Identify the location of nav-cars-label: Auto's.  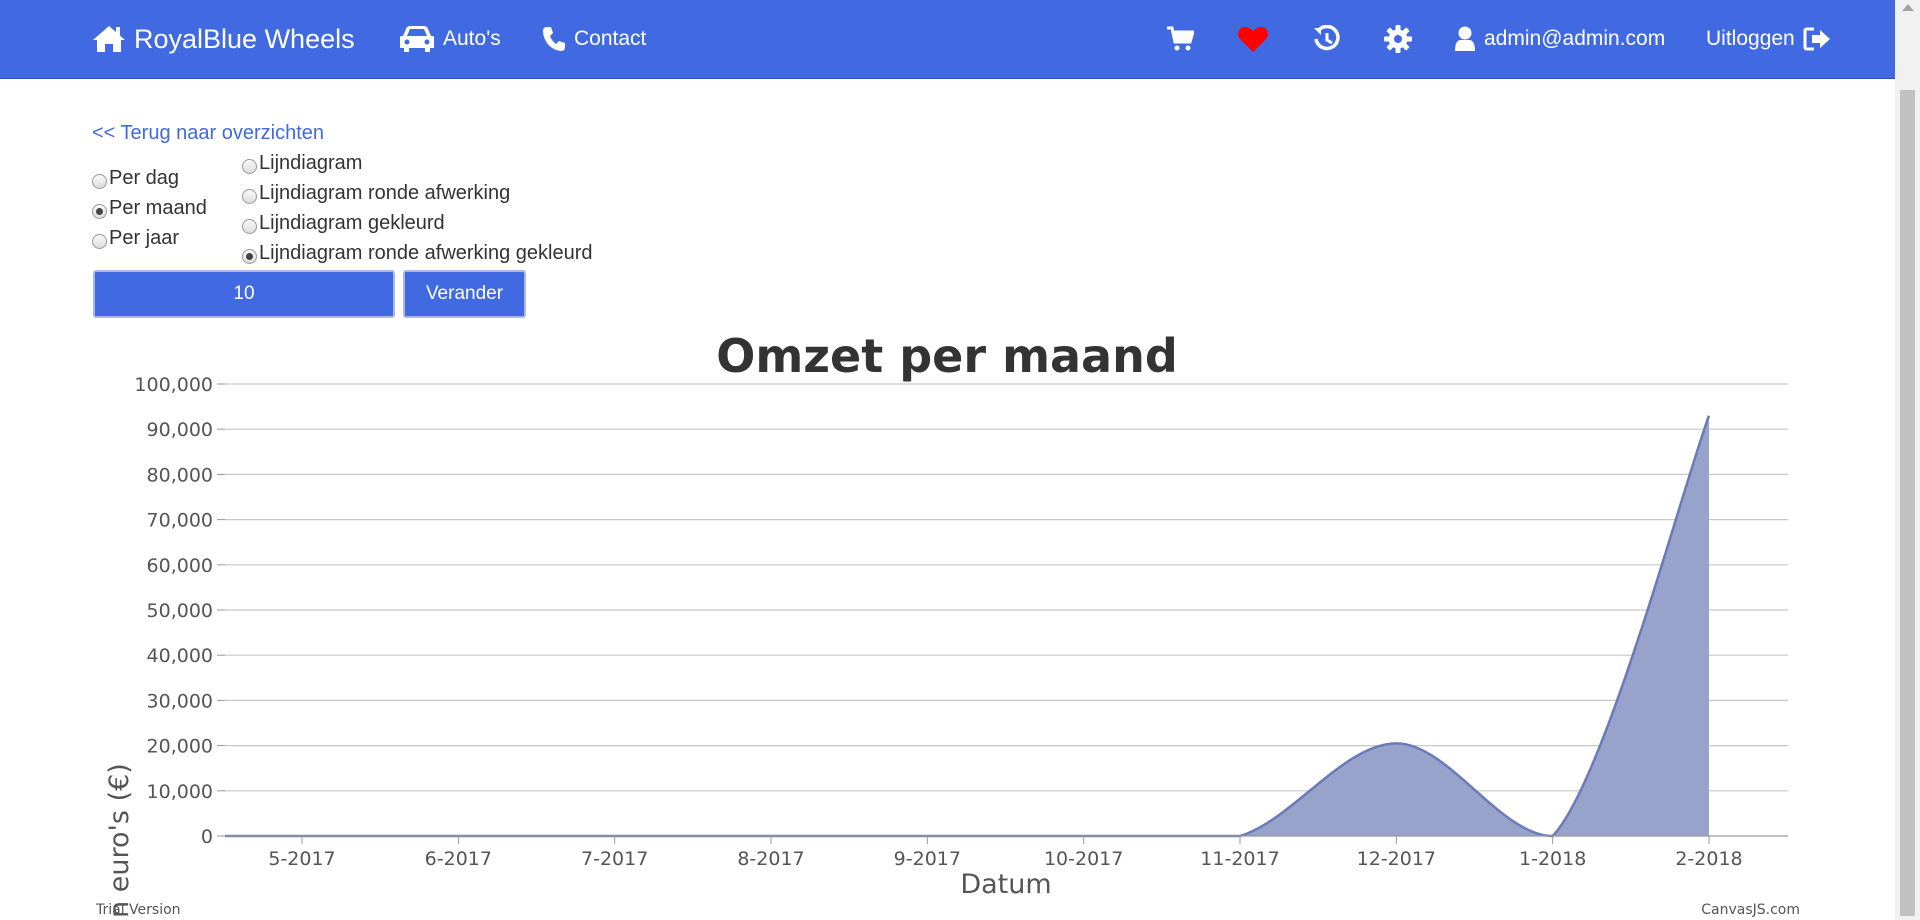
(472, 38).